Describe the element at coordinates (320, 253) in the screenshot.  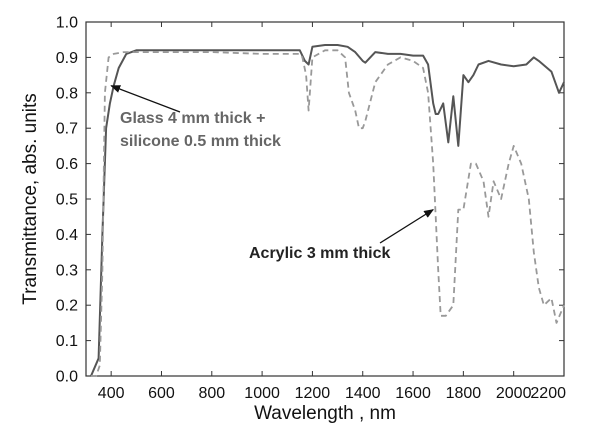
I see `annotation-label: Acrylic 3 mm thick` at that location.